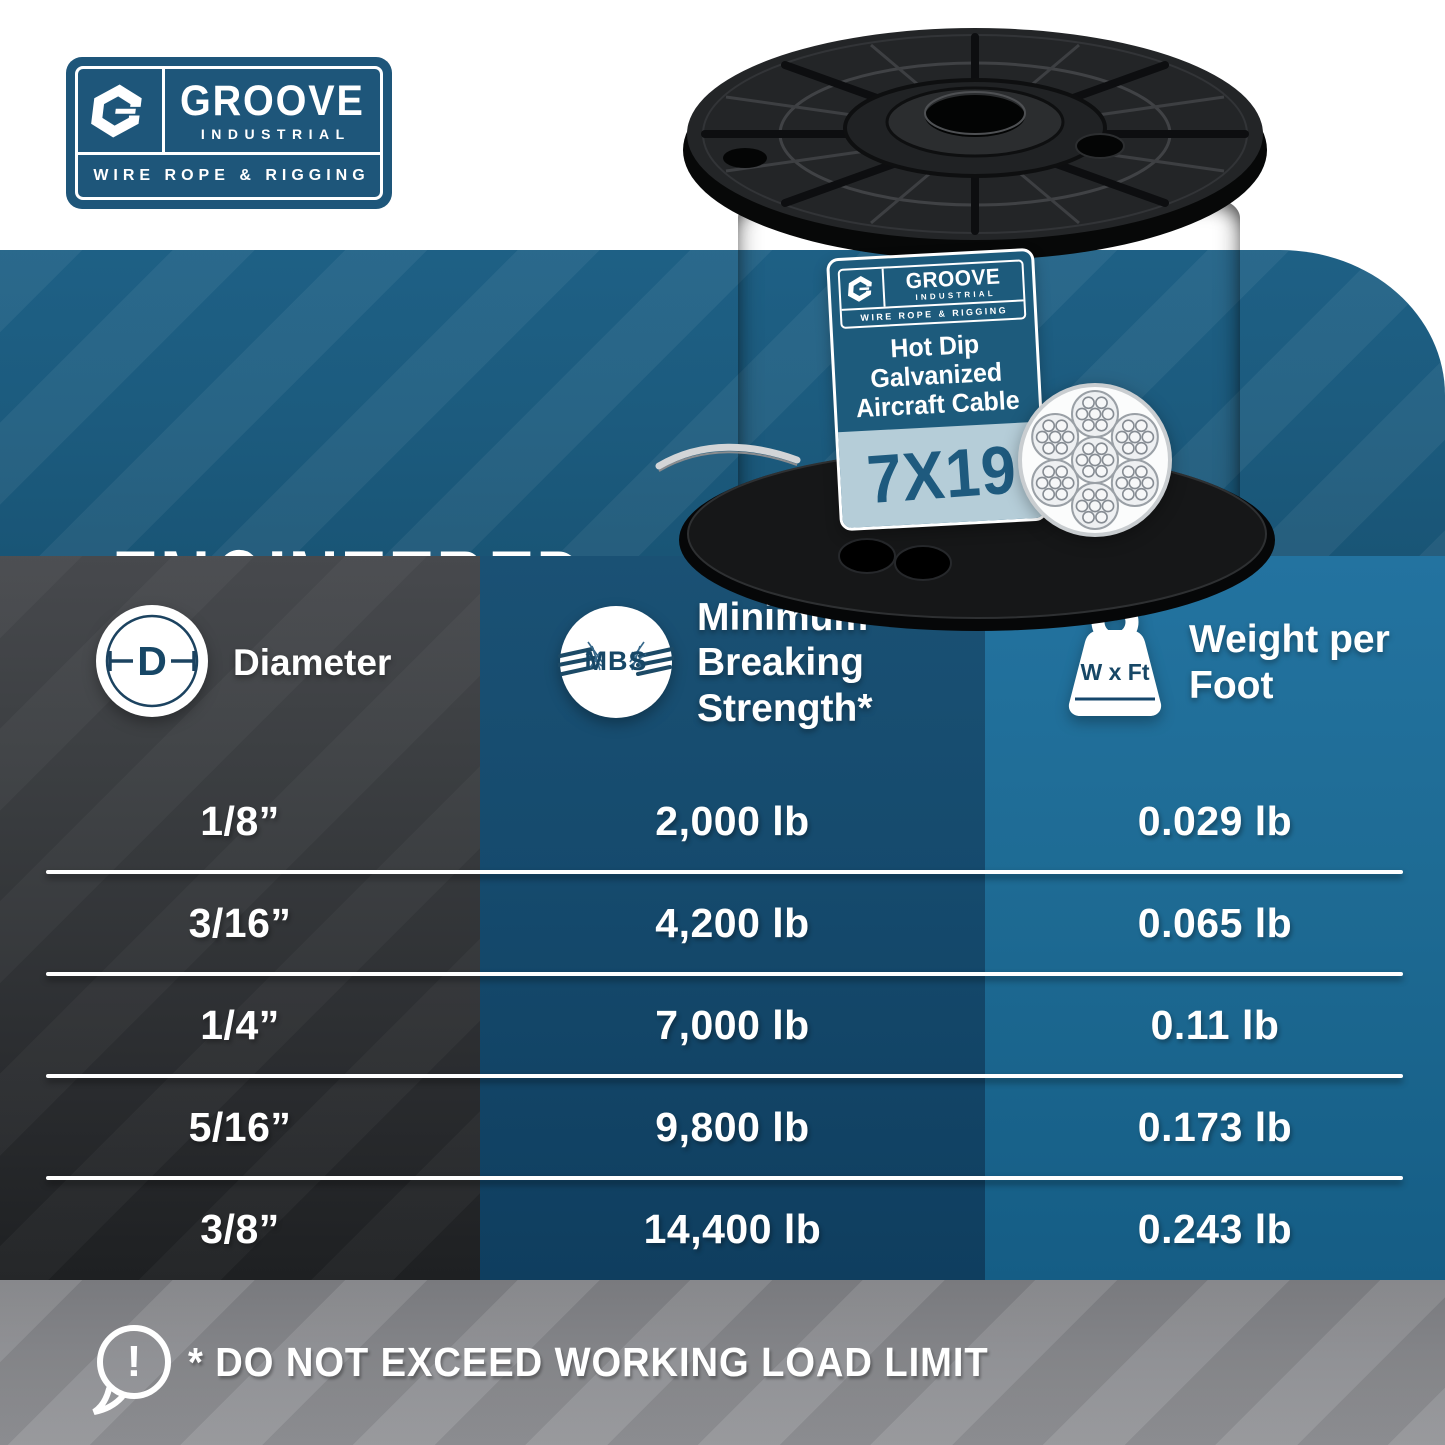 Image resolution: width=1445 pixels, height=1445 pixels. I want to click on weight-value: 0.029 lb, so click(1215, 820).